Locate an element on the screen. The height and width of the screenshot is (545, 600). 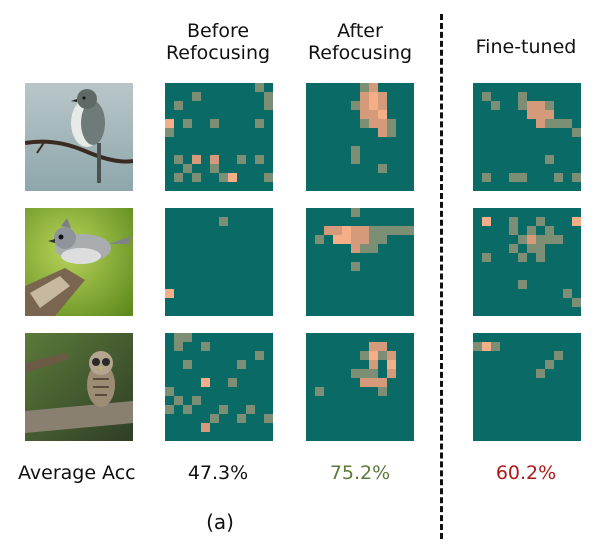
heatmap-before-row1 is located at coordinates (219, 137).